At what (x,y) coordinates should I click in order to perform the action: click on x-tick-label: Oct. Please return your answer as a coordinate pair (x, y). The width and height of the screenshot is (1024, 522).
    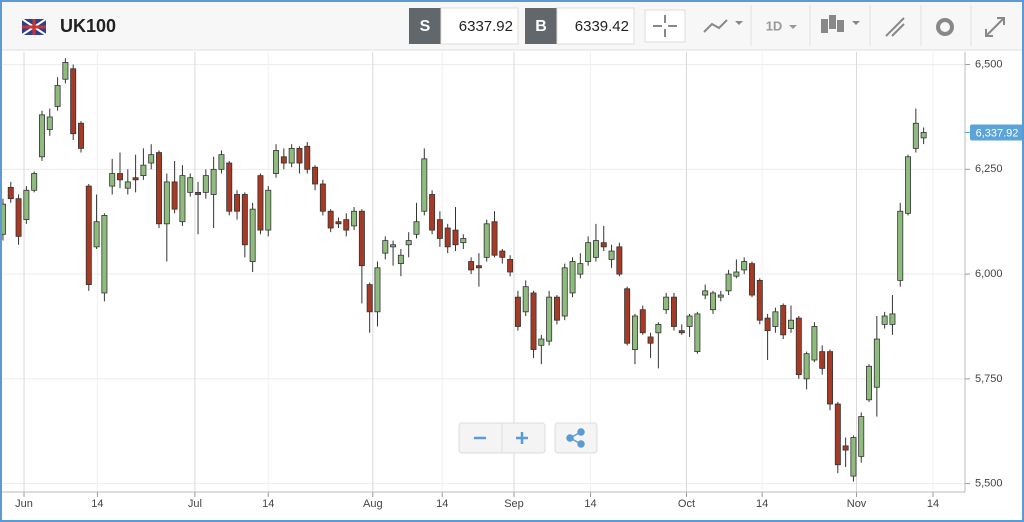
    Looking at the image, I should click on (686, 504).